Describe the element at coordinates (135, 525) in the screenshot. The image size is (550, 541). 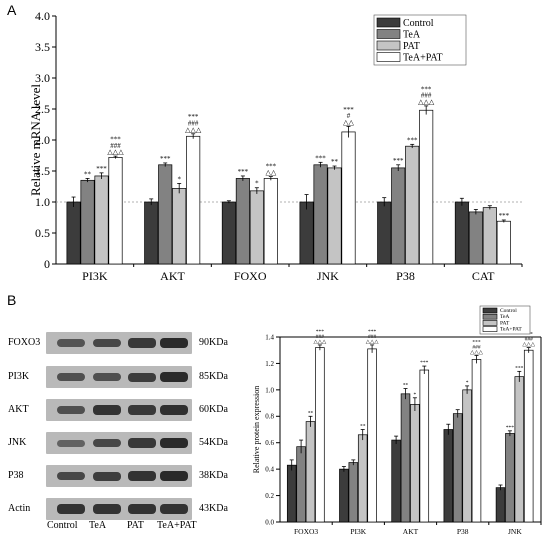
I see `blot-lane-label: PAT` at that location.